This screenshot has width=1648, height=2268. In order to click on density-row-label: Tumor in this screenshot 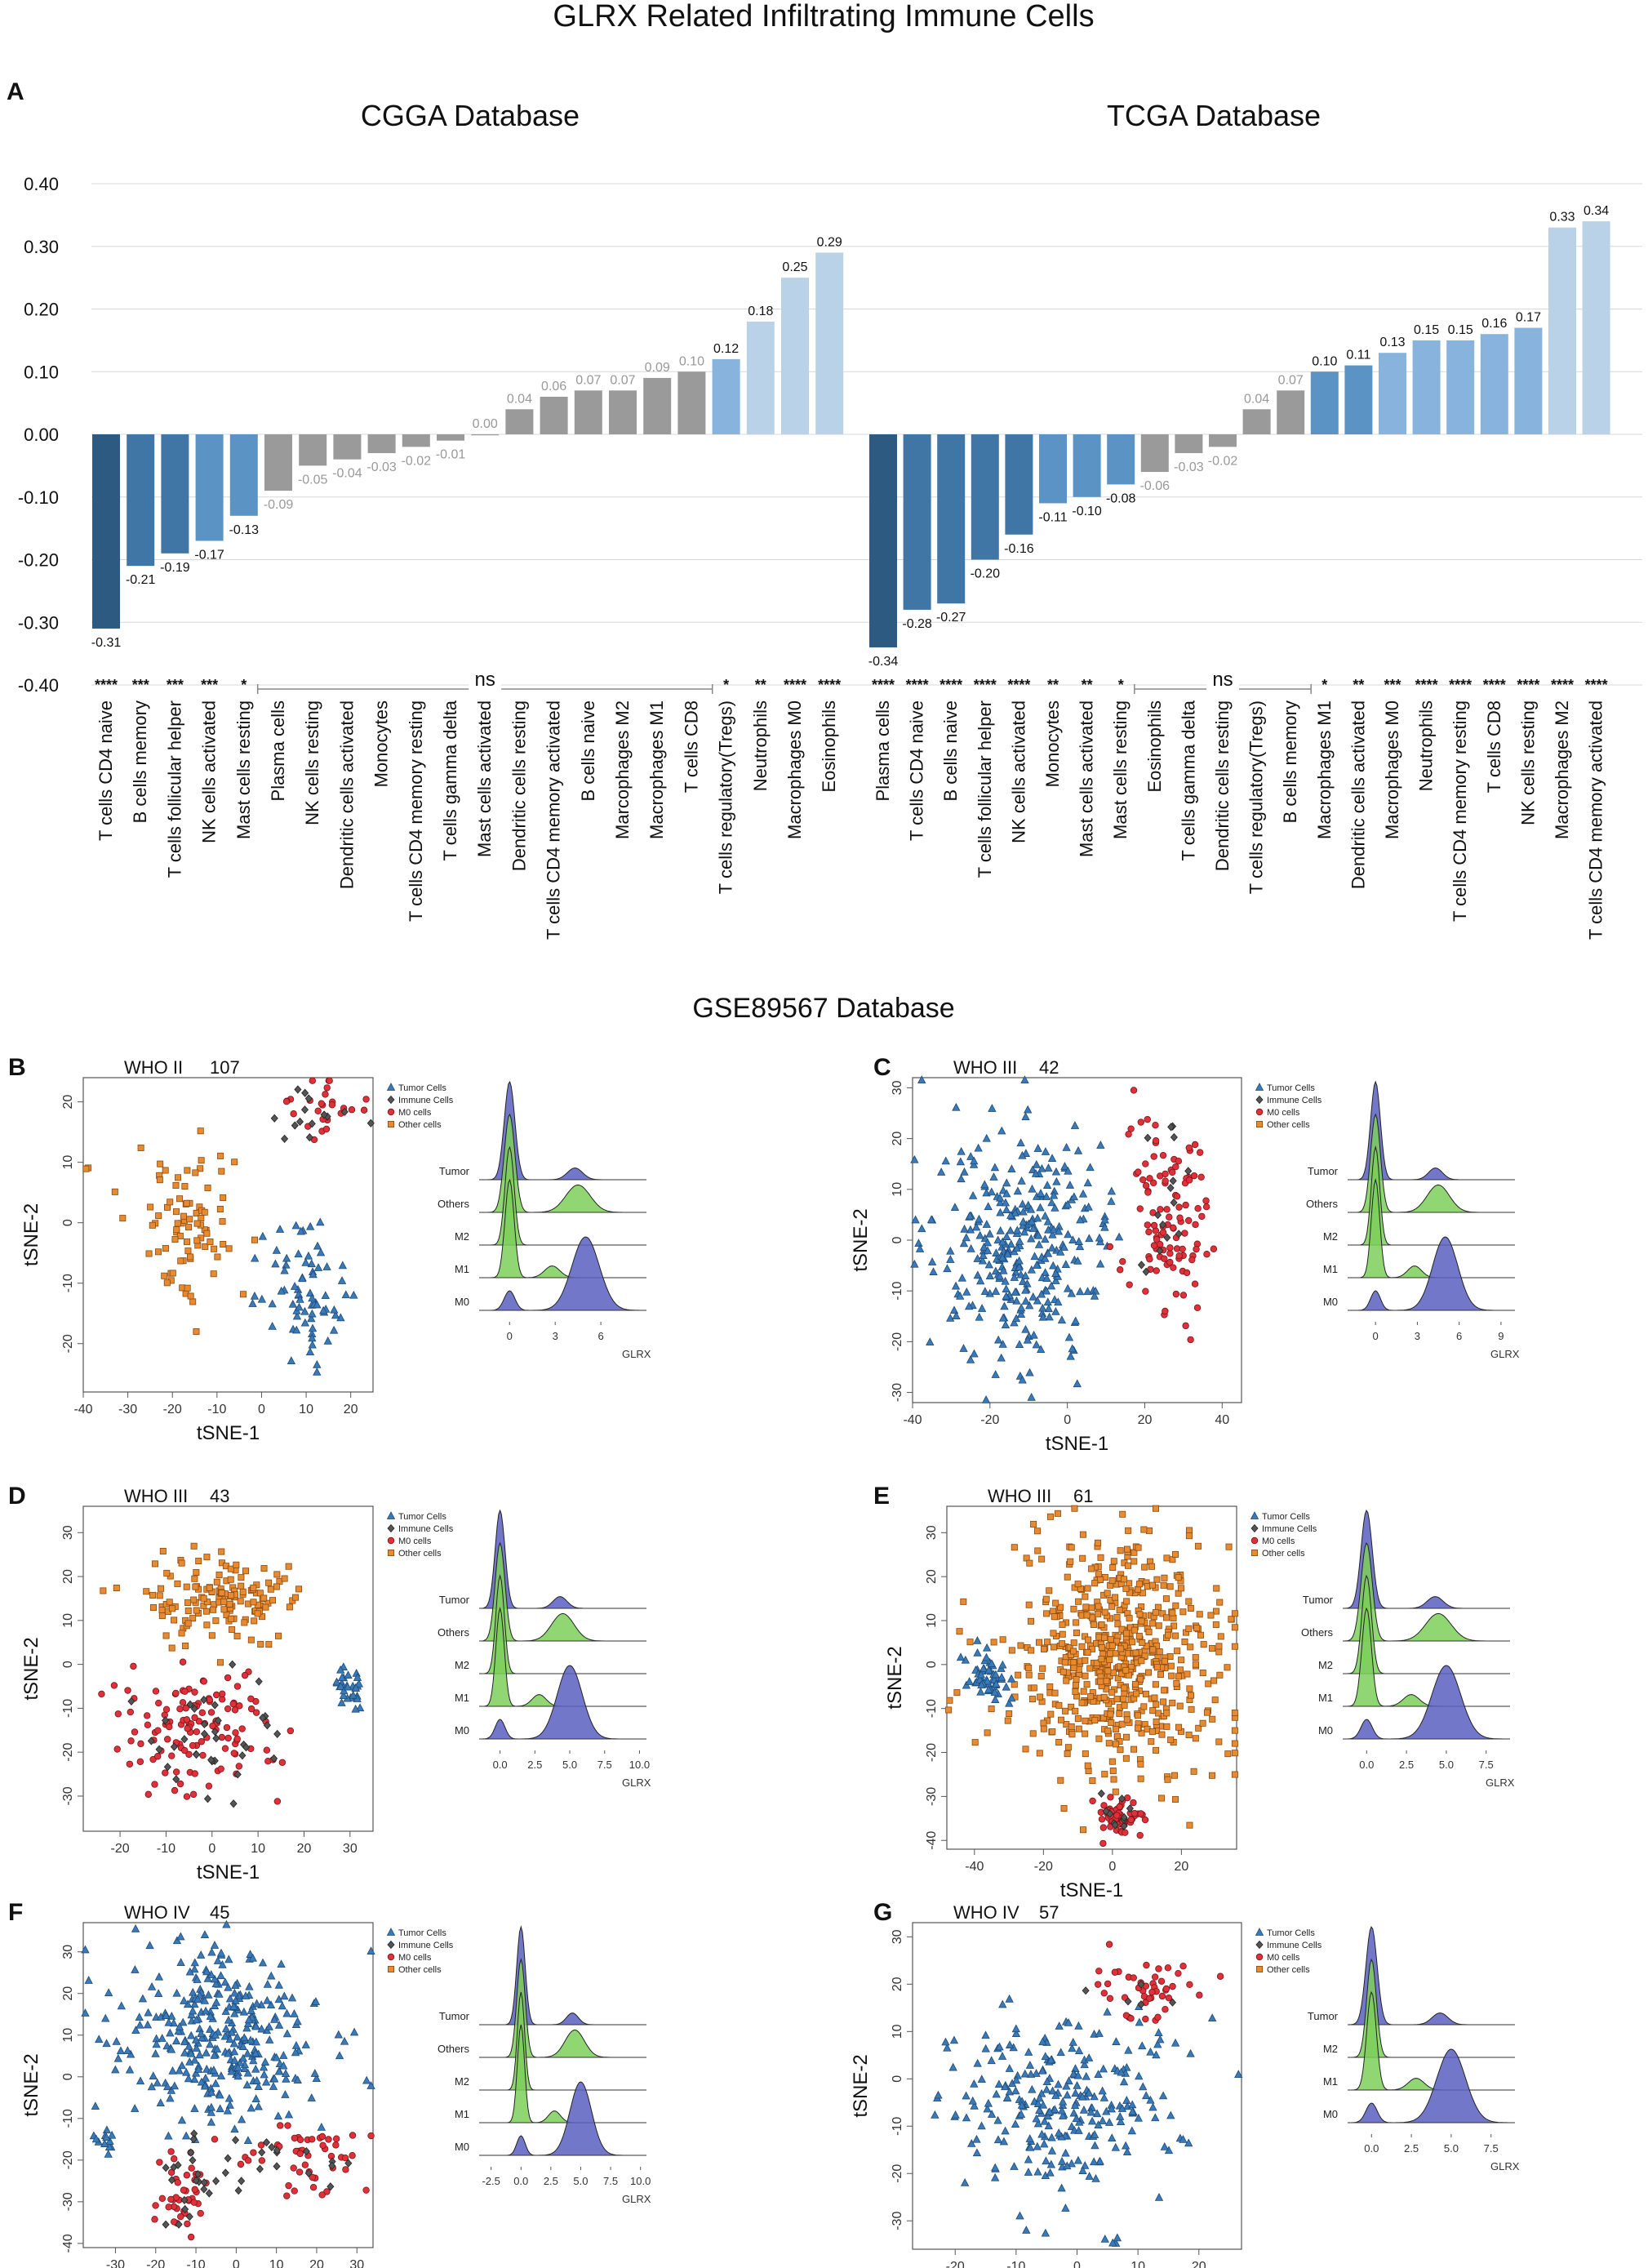, I will do `click(455, 2016)`.